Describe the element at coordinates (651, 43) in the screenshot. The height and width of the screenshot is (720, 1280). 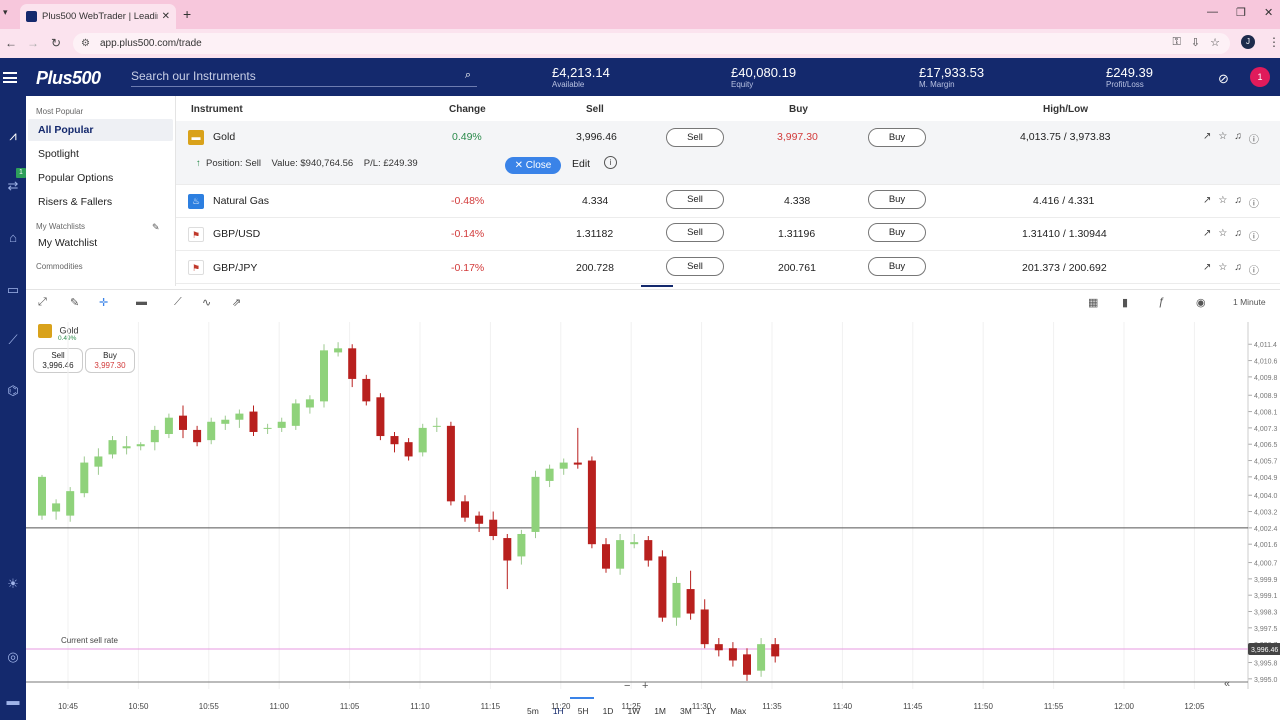
I see `url-field: ⚙ app.plus500.com/trade ⚿ ⇩ ☆` at that location.